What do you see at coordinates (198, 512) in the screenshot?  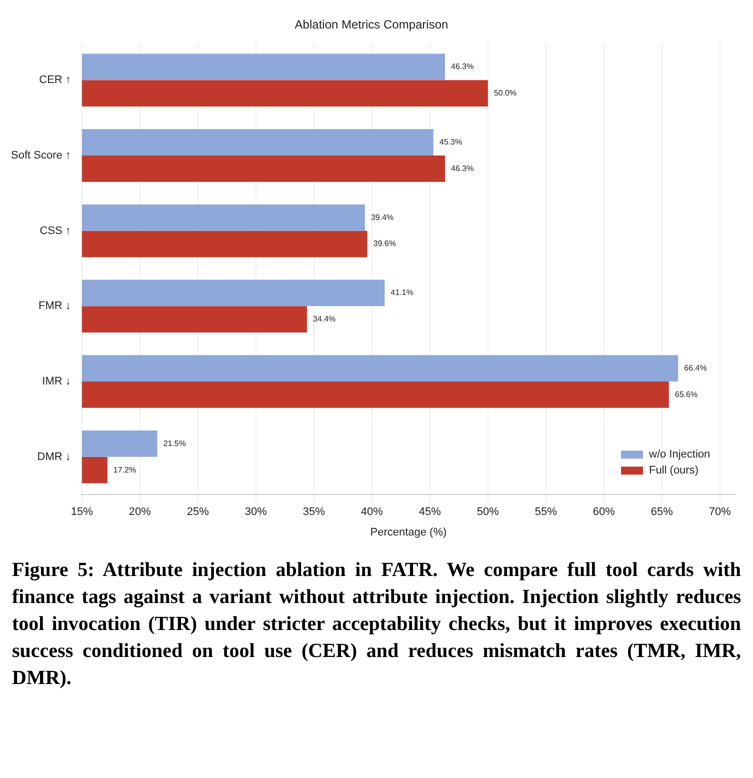 I see `x-tick-label: 25%` at bounding box center [198, 512].